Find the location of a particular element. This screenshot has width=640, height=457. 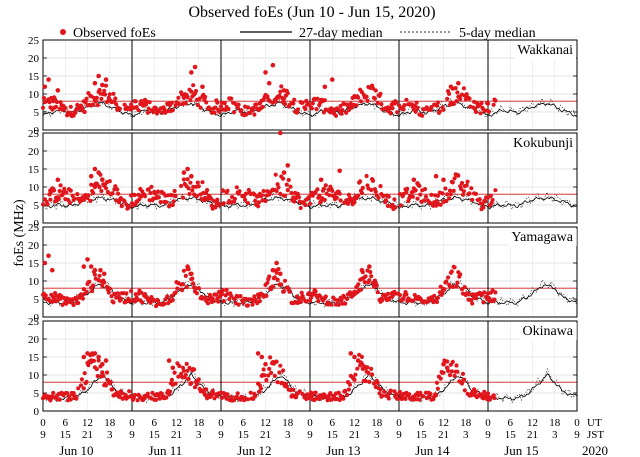

station-label-background is located at coordinates (548, 331).